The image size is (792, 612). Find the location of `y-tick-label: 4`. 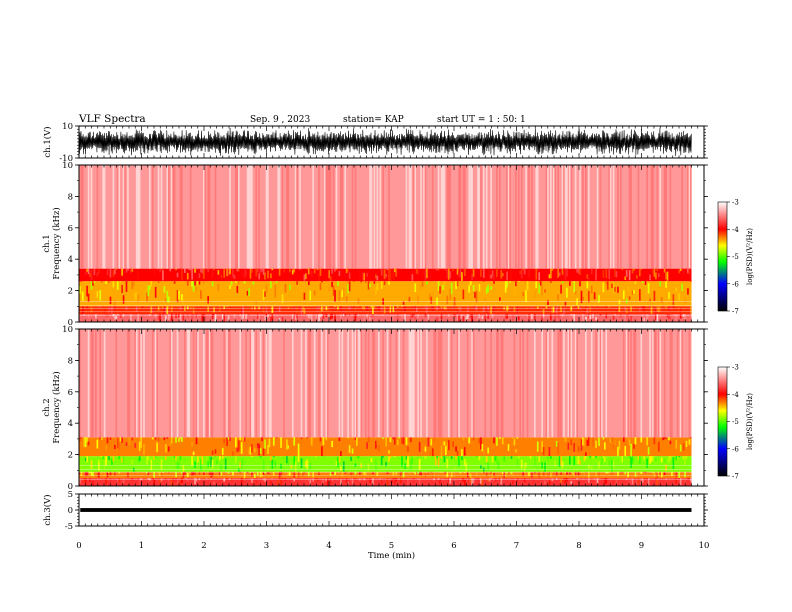

y-tick-label: 4 is located at coordinates (70, 260).